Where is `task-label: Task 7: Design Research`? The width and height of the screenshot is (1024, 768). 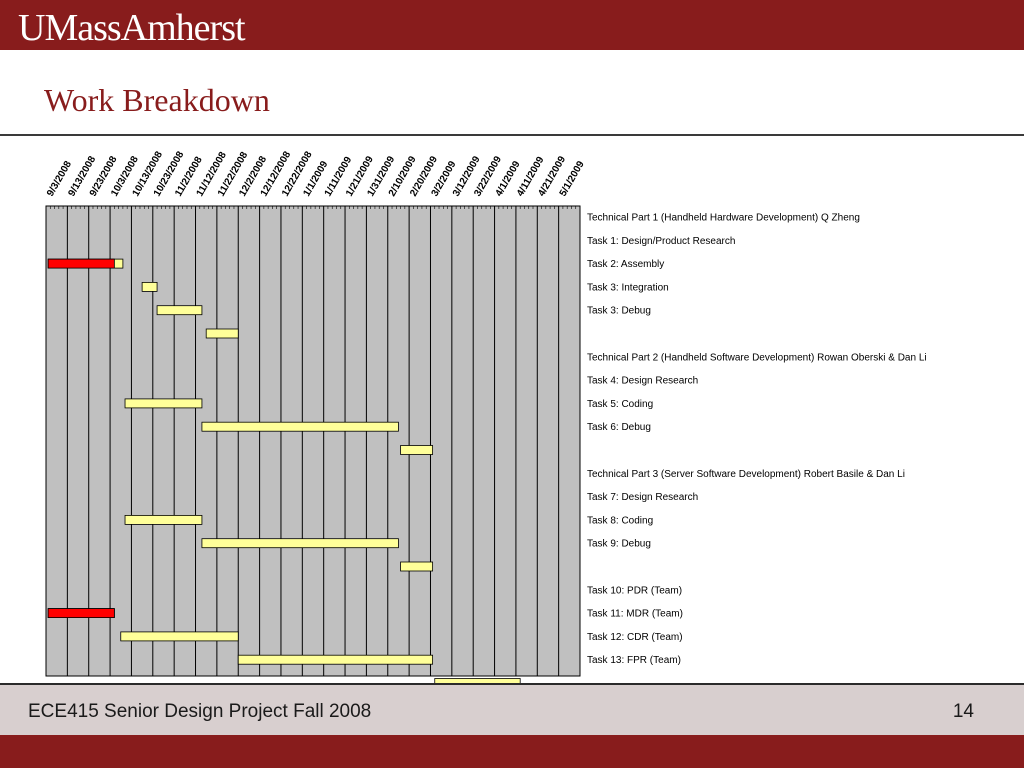 task-label: Task 7: Design Research is located at coordinates (642, 497).